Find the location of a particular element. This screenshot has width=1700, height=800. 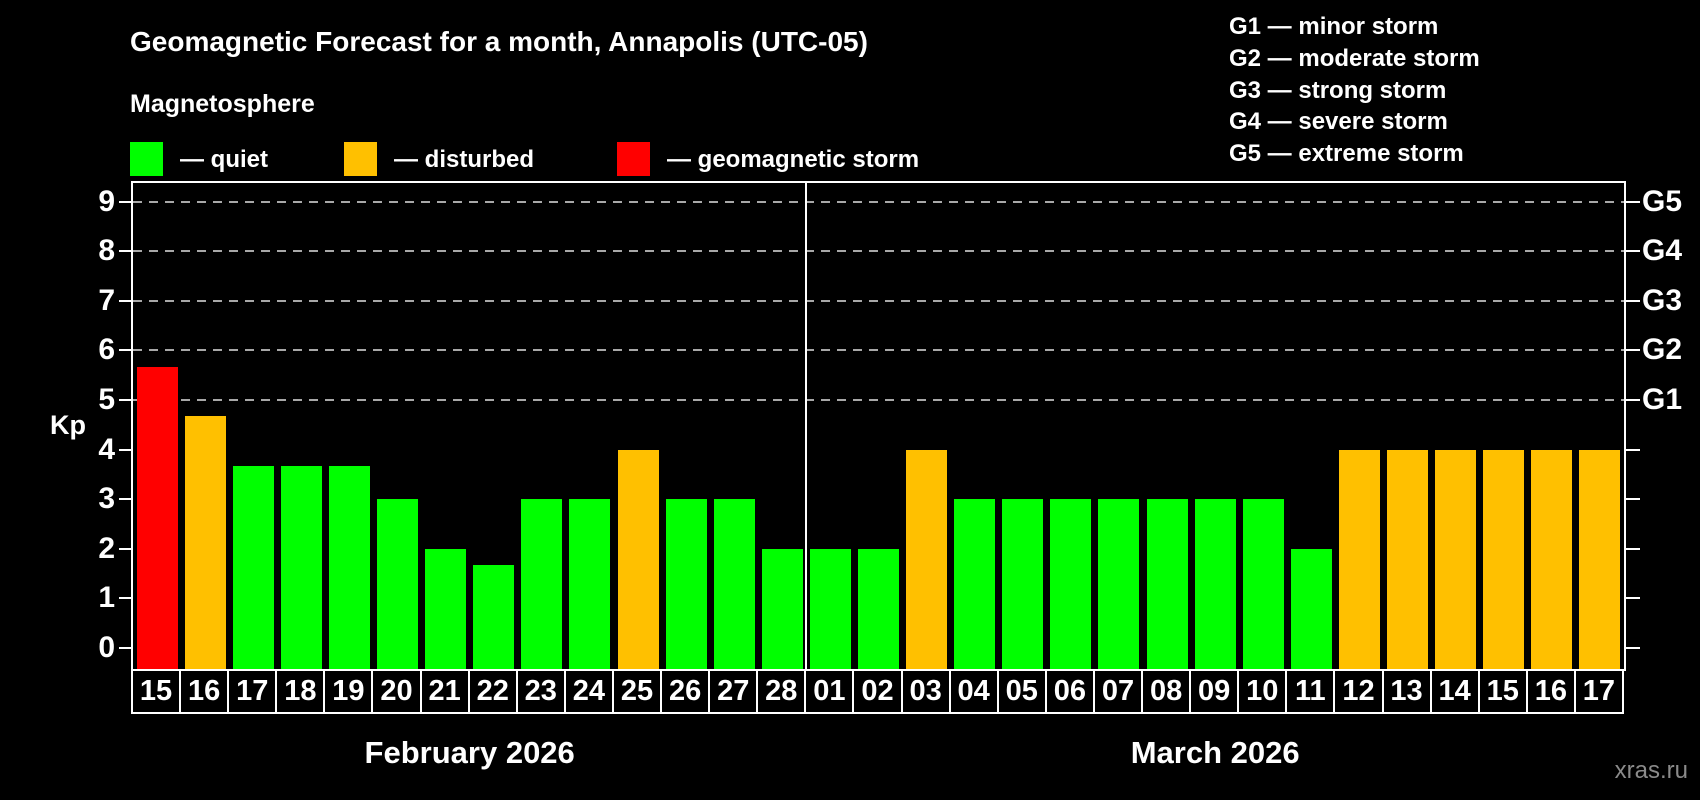

g-legend-line: G2 — moderate storm is located at coordinates (1354, 58).